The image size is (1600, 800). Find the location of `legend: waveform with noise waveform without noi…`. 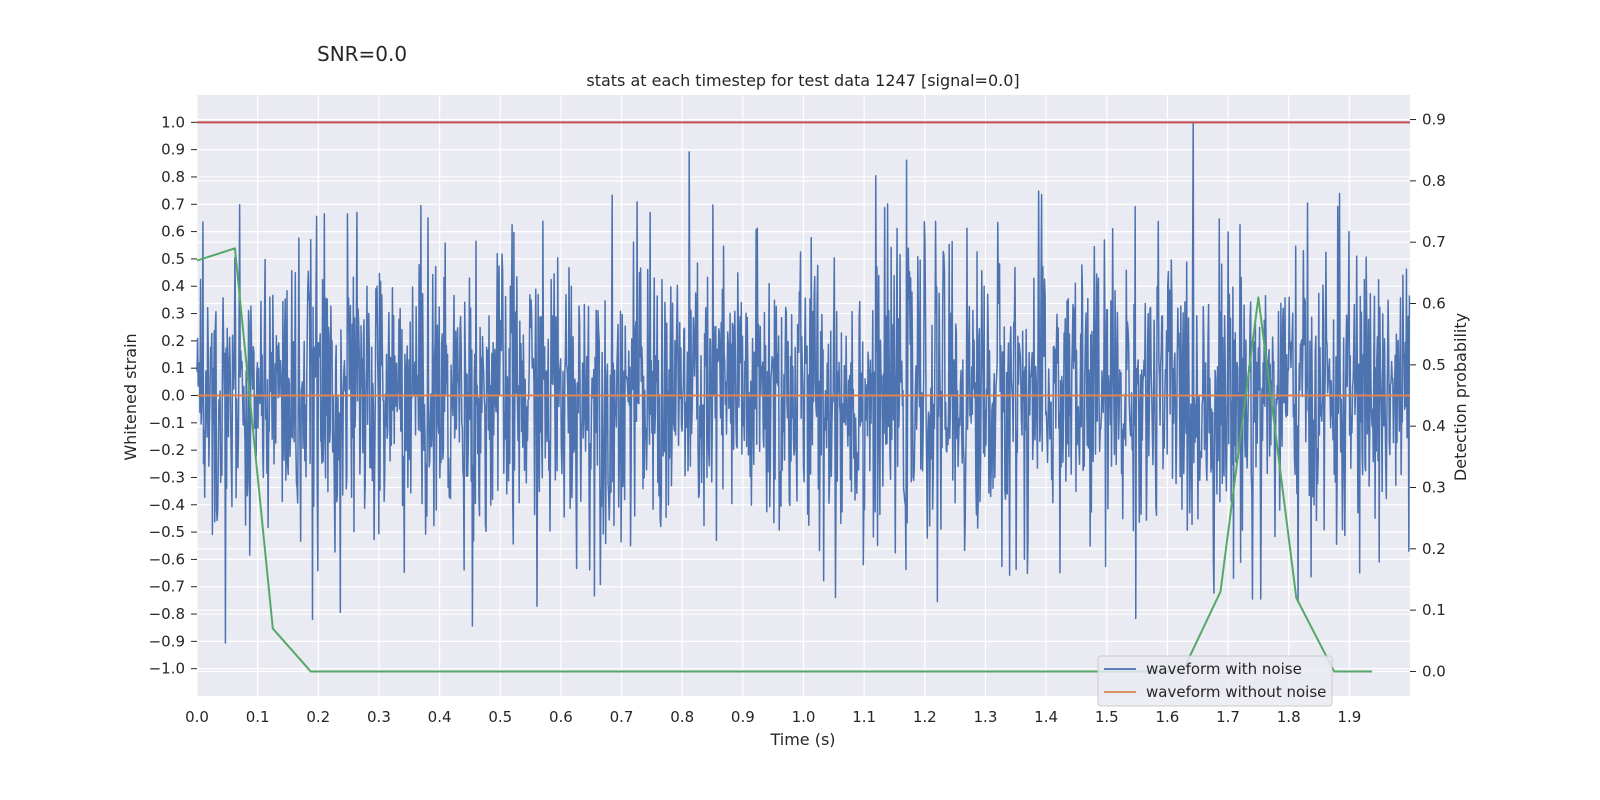

legend: waveform with noise waveform without noi… is located at coordinates (1215, 681).